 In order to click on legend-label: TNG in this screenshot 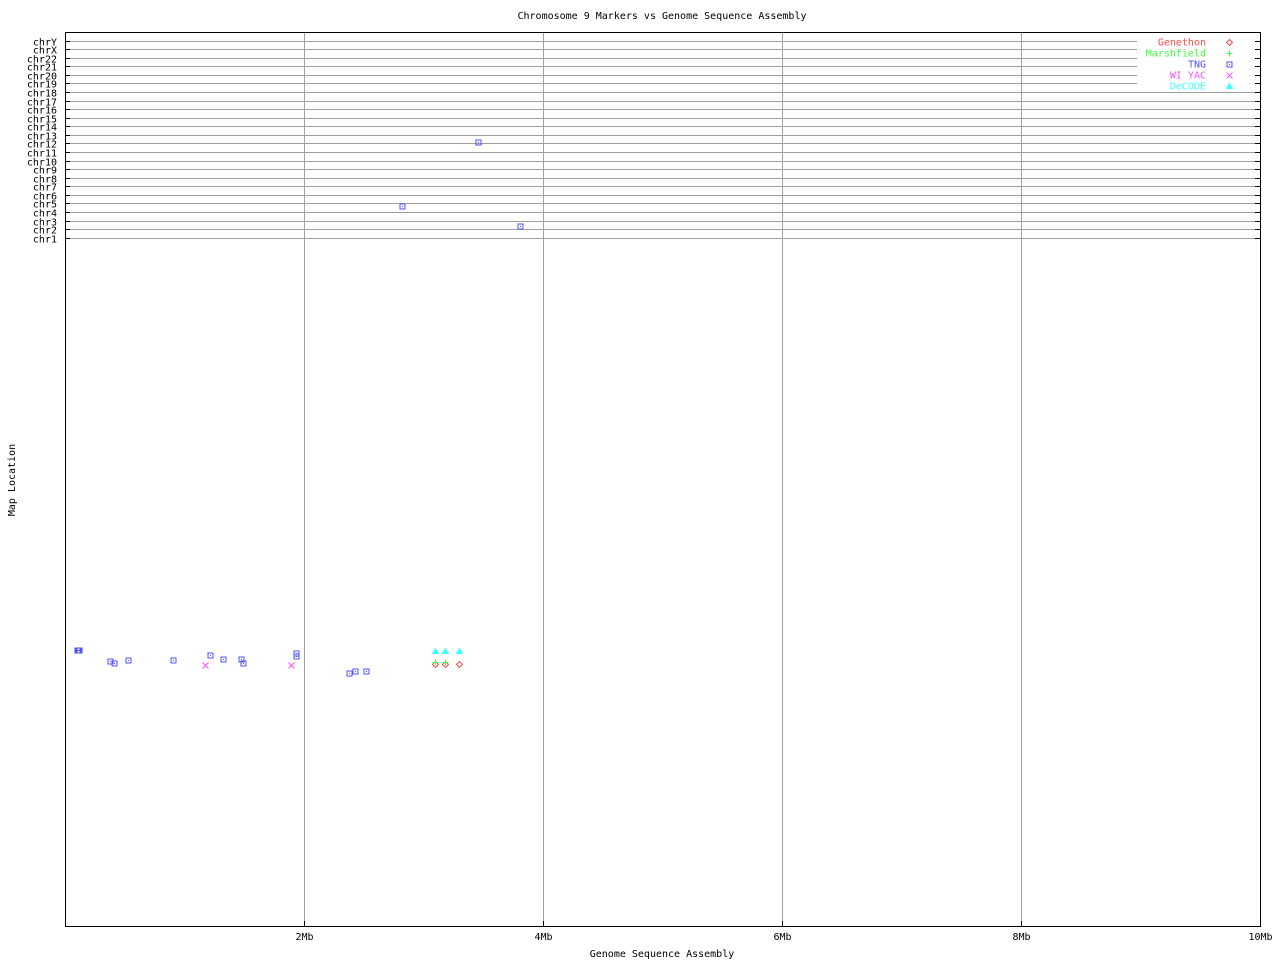, I will do `click(1197, 65)`.